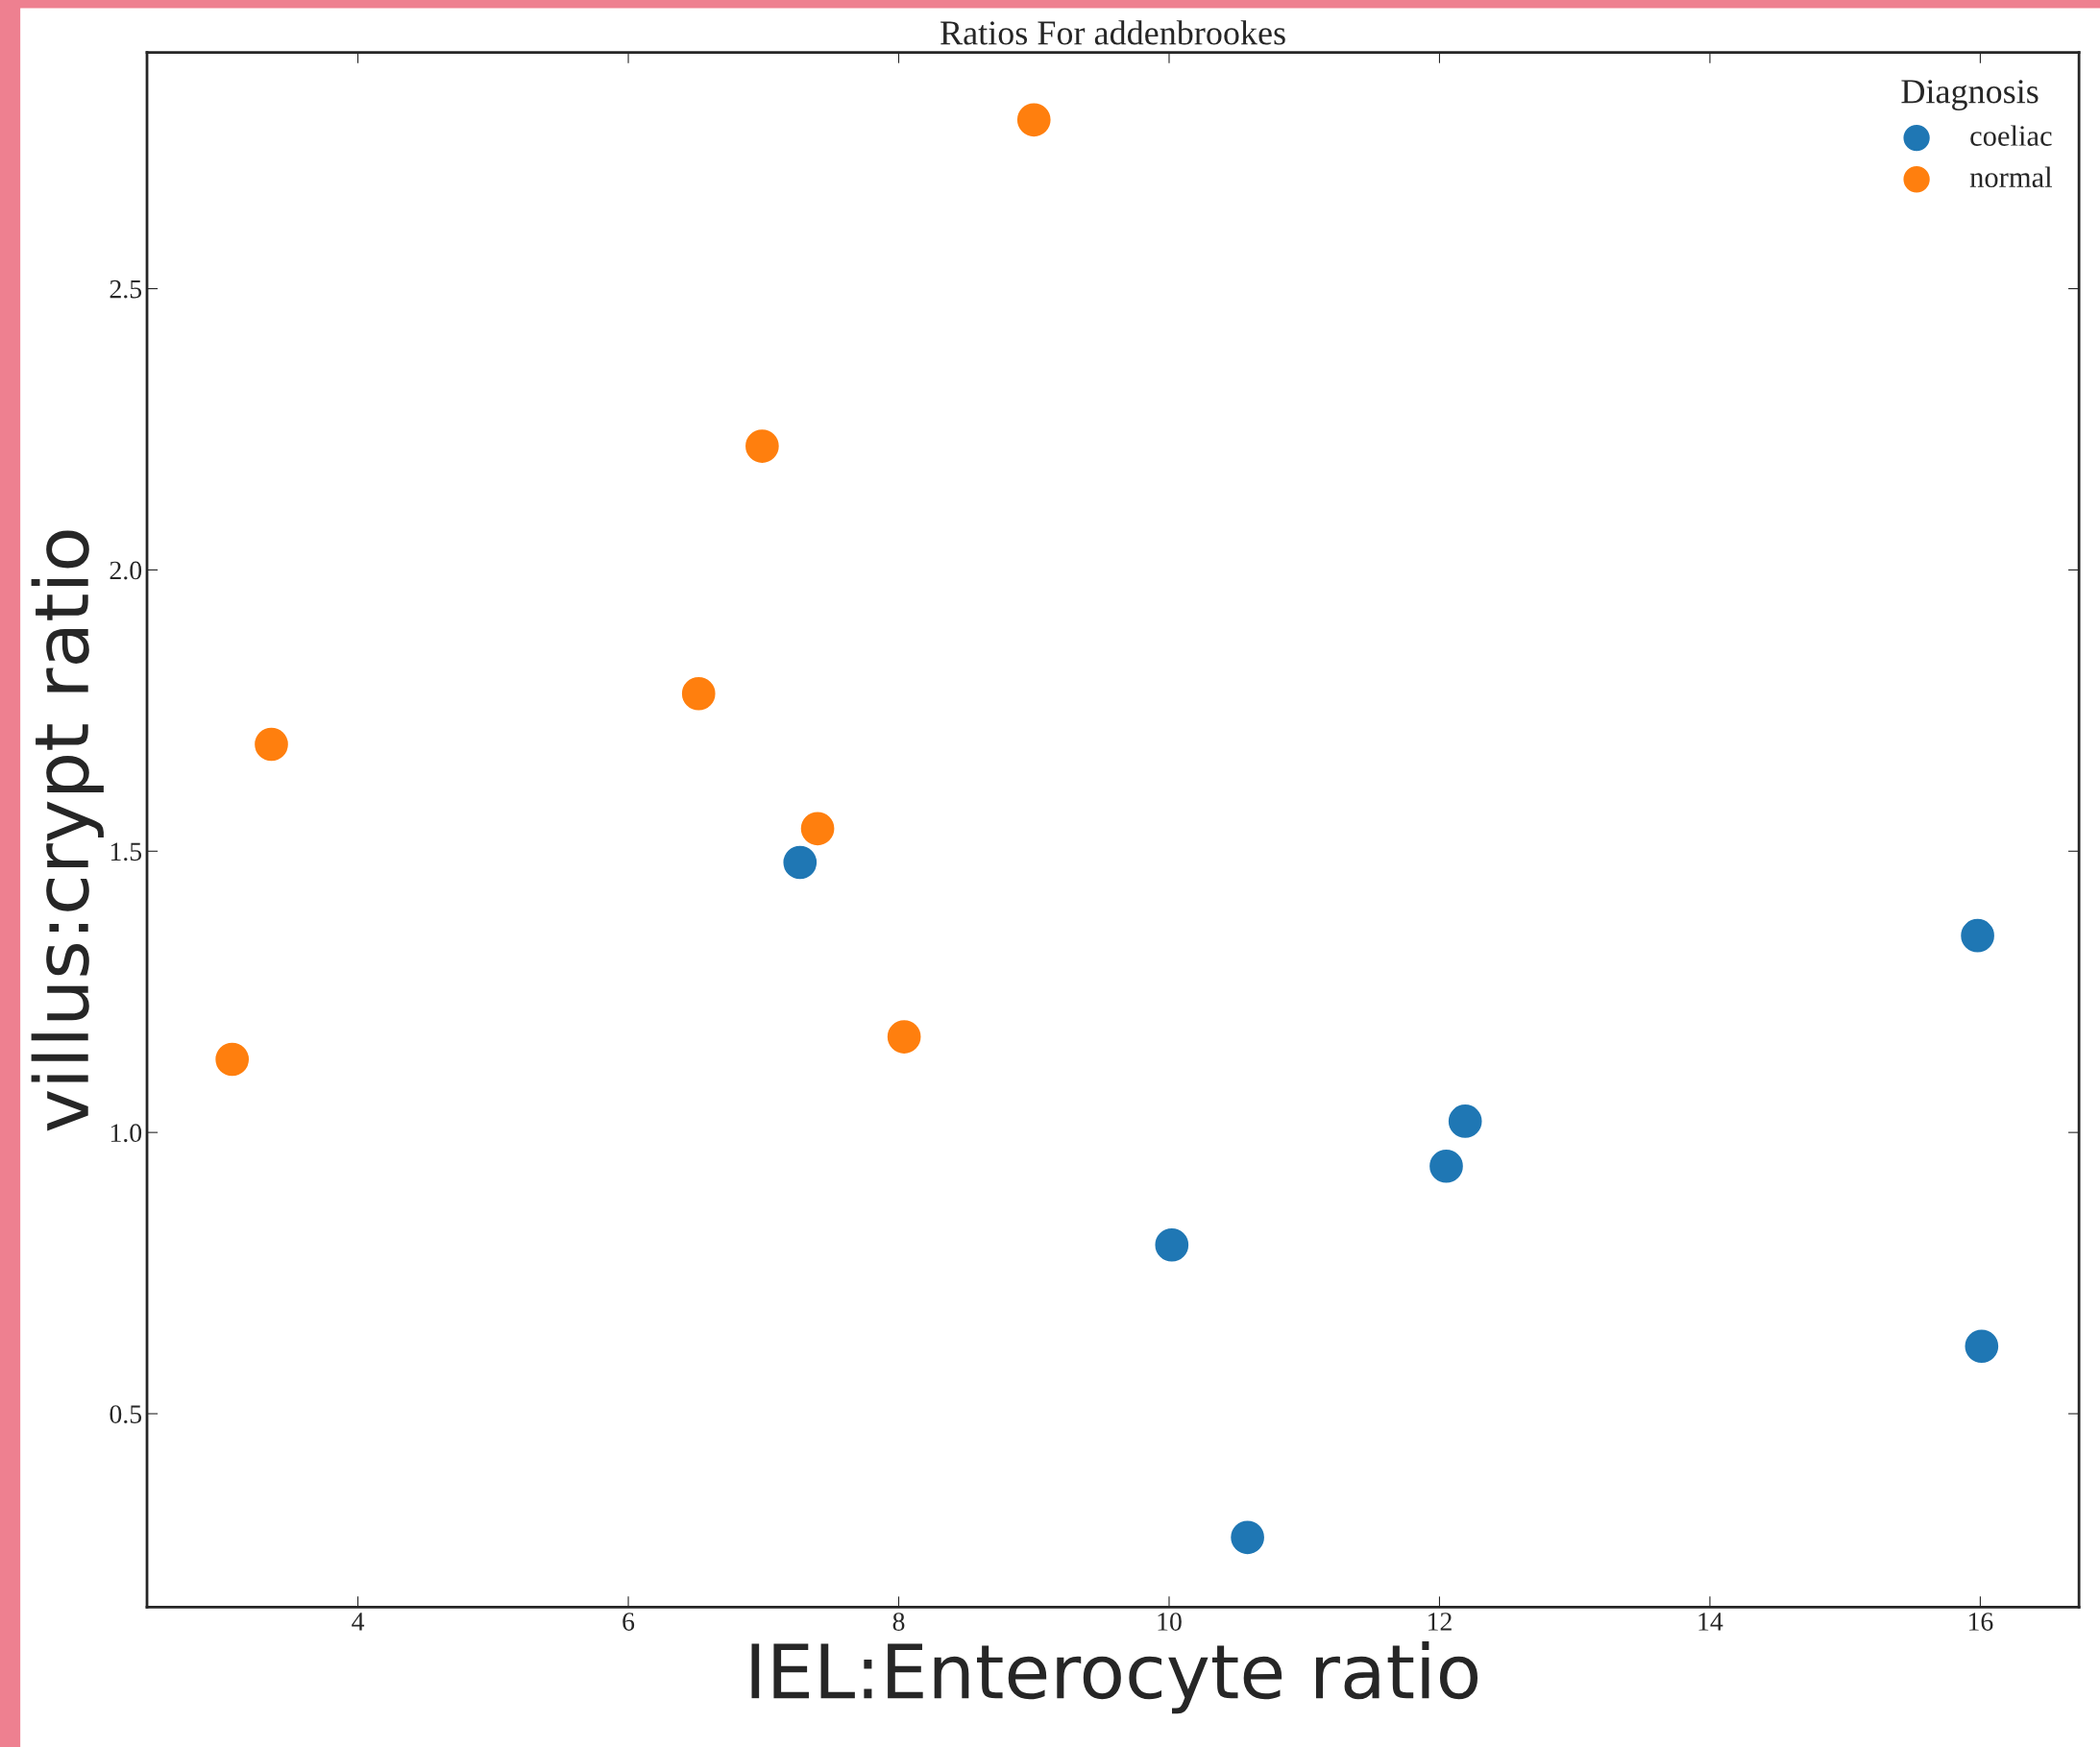 Image resolution: width=2100 pixels, height=1747 pixels. I want to click on x-tick-label: 8, so click(898, 1622).